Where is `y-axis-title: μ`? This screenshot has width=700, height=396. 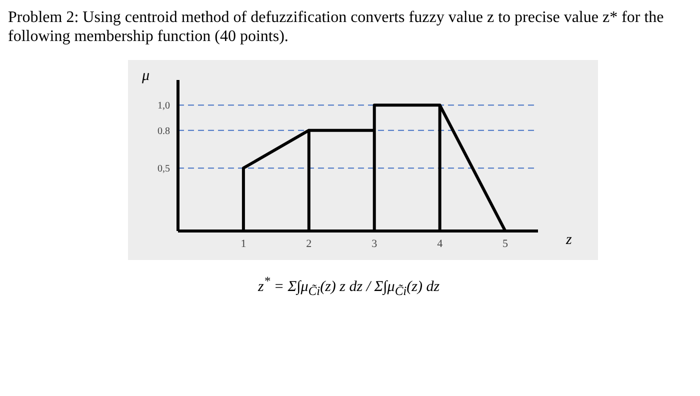 y-axis-title: μ is located at coordinates (146, 76).